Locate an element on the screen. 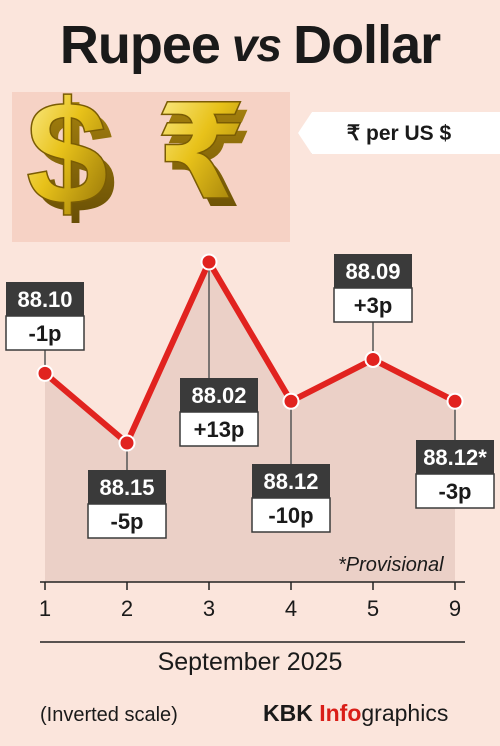 This screenshot has width=500, height=746. brand-kbk: KBK is located at coordinates (291, 713).